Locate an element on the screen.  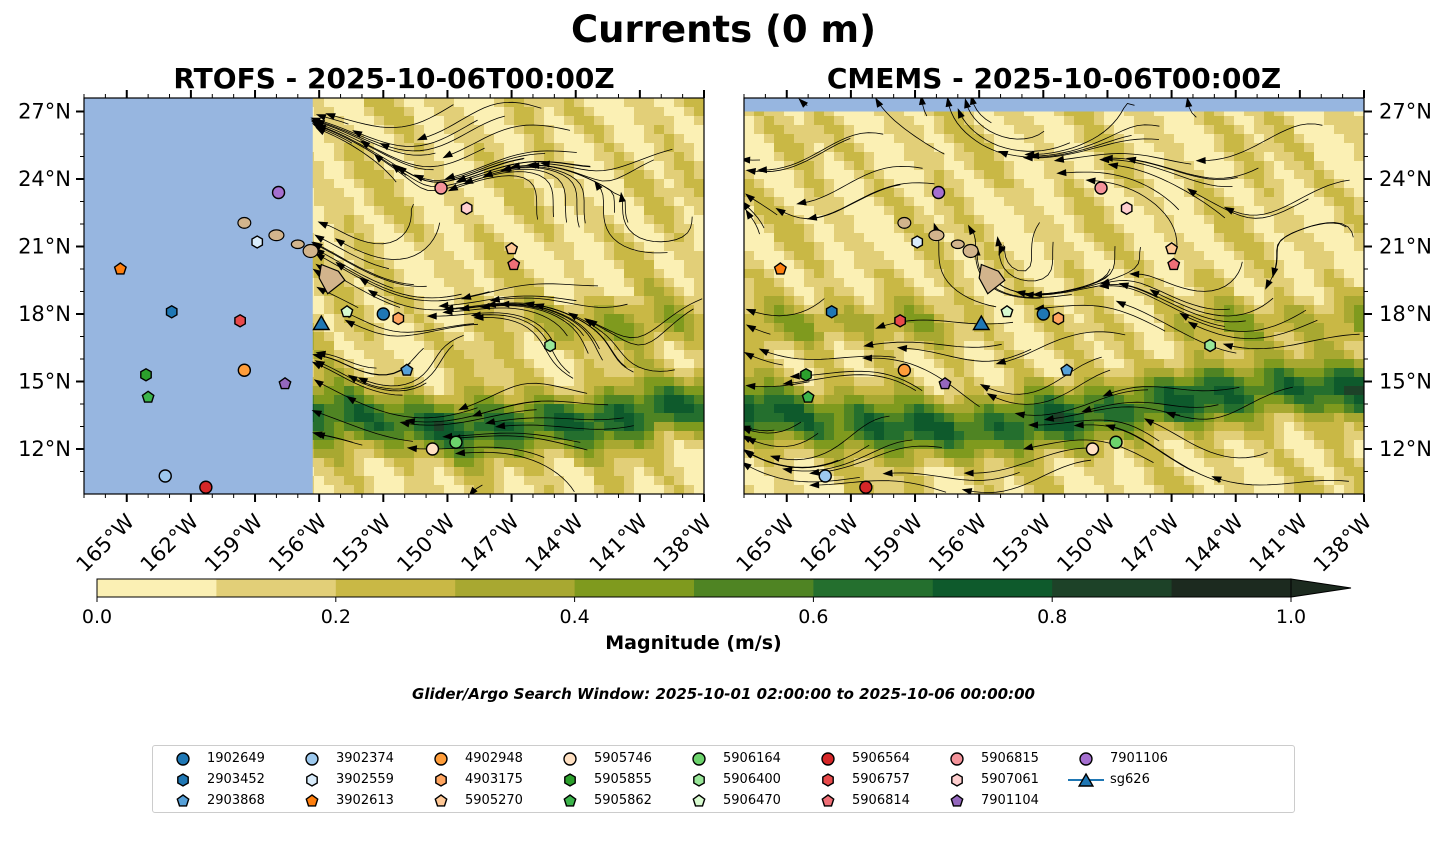
x-tick-label: 162°W is located at coordinates (170, 543).